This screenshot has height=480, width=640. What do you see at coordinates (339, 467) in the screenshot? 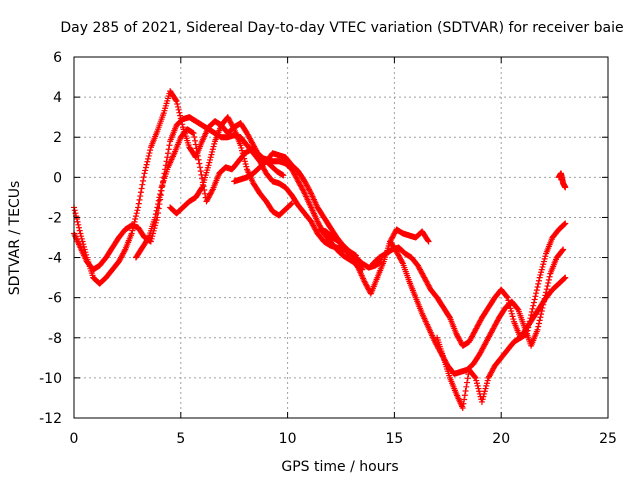
I see `x-axis-label: GPS time / hours` at bounding box center [339, 467].